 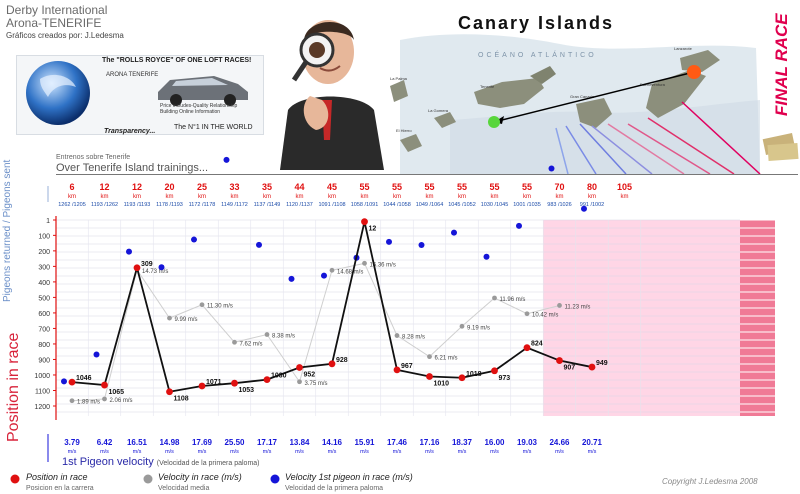 What do you see at coordinates (349, 477) in the screenshot?
I see `legend-first-velocity-label: Velocity 1st pigeon in race (m/s)` at bounding box center [349, 477].